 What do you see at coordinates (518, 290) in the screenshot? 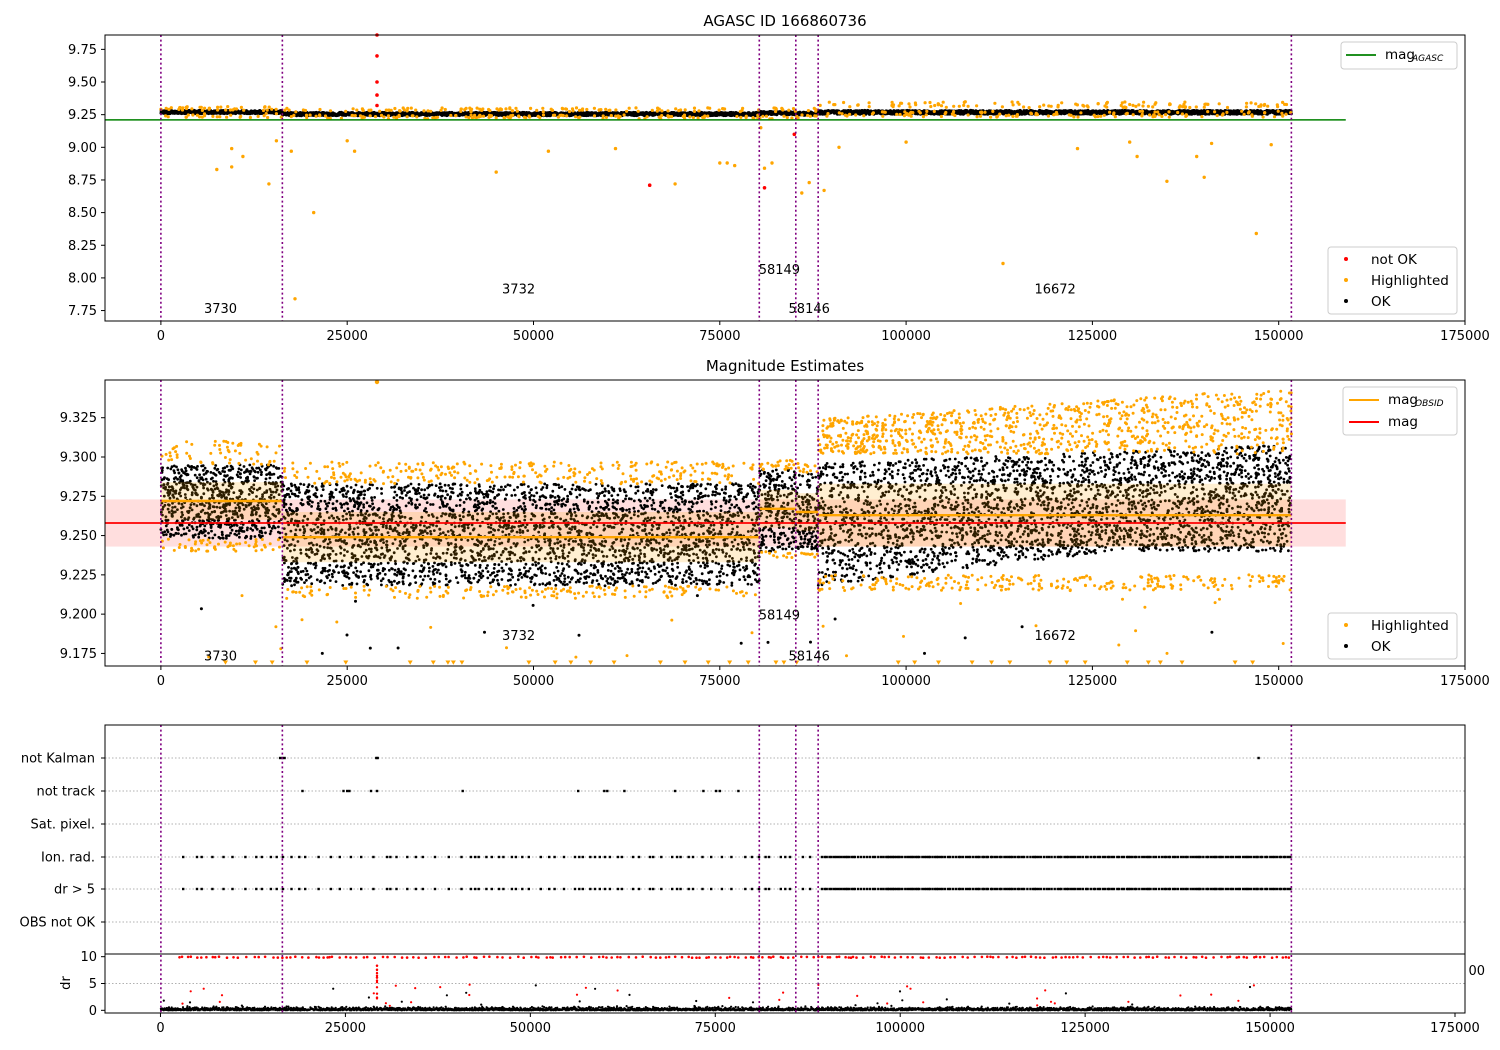
I see `obsid-label: 3732` at bounding box center [518, 290].